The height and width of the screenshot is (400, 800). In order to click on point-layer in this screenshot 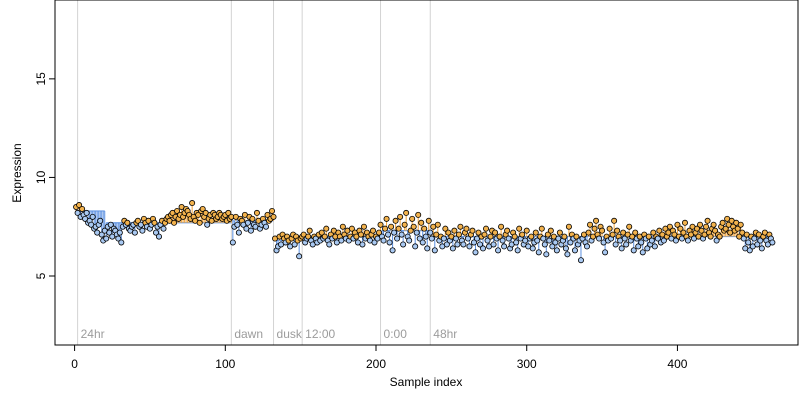, I will do `click(424, 232)`.